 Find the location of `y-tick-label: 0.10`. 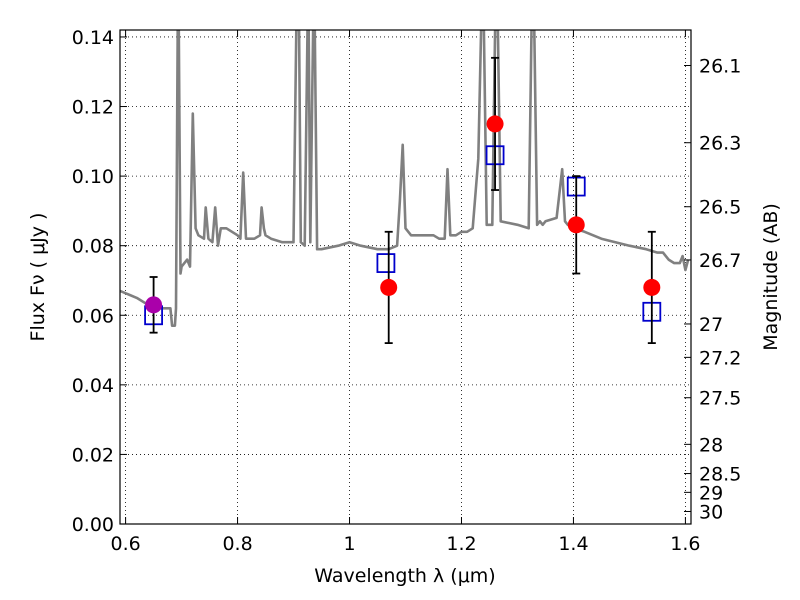

y-tick-label: 0.10 is located at coordinates (93, 177).